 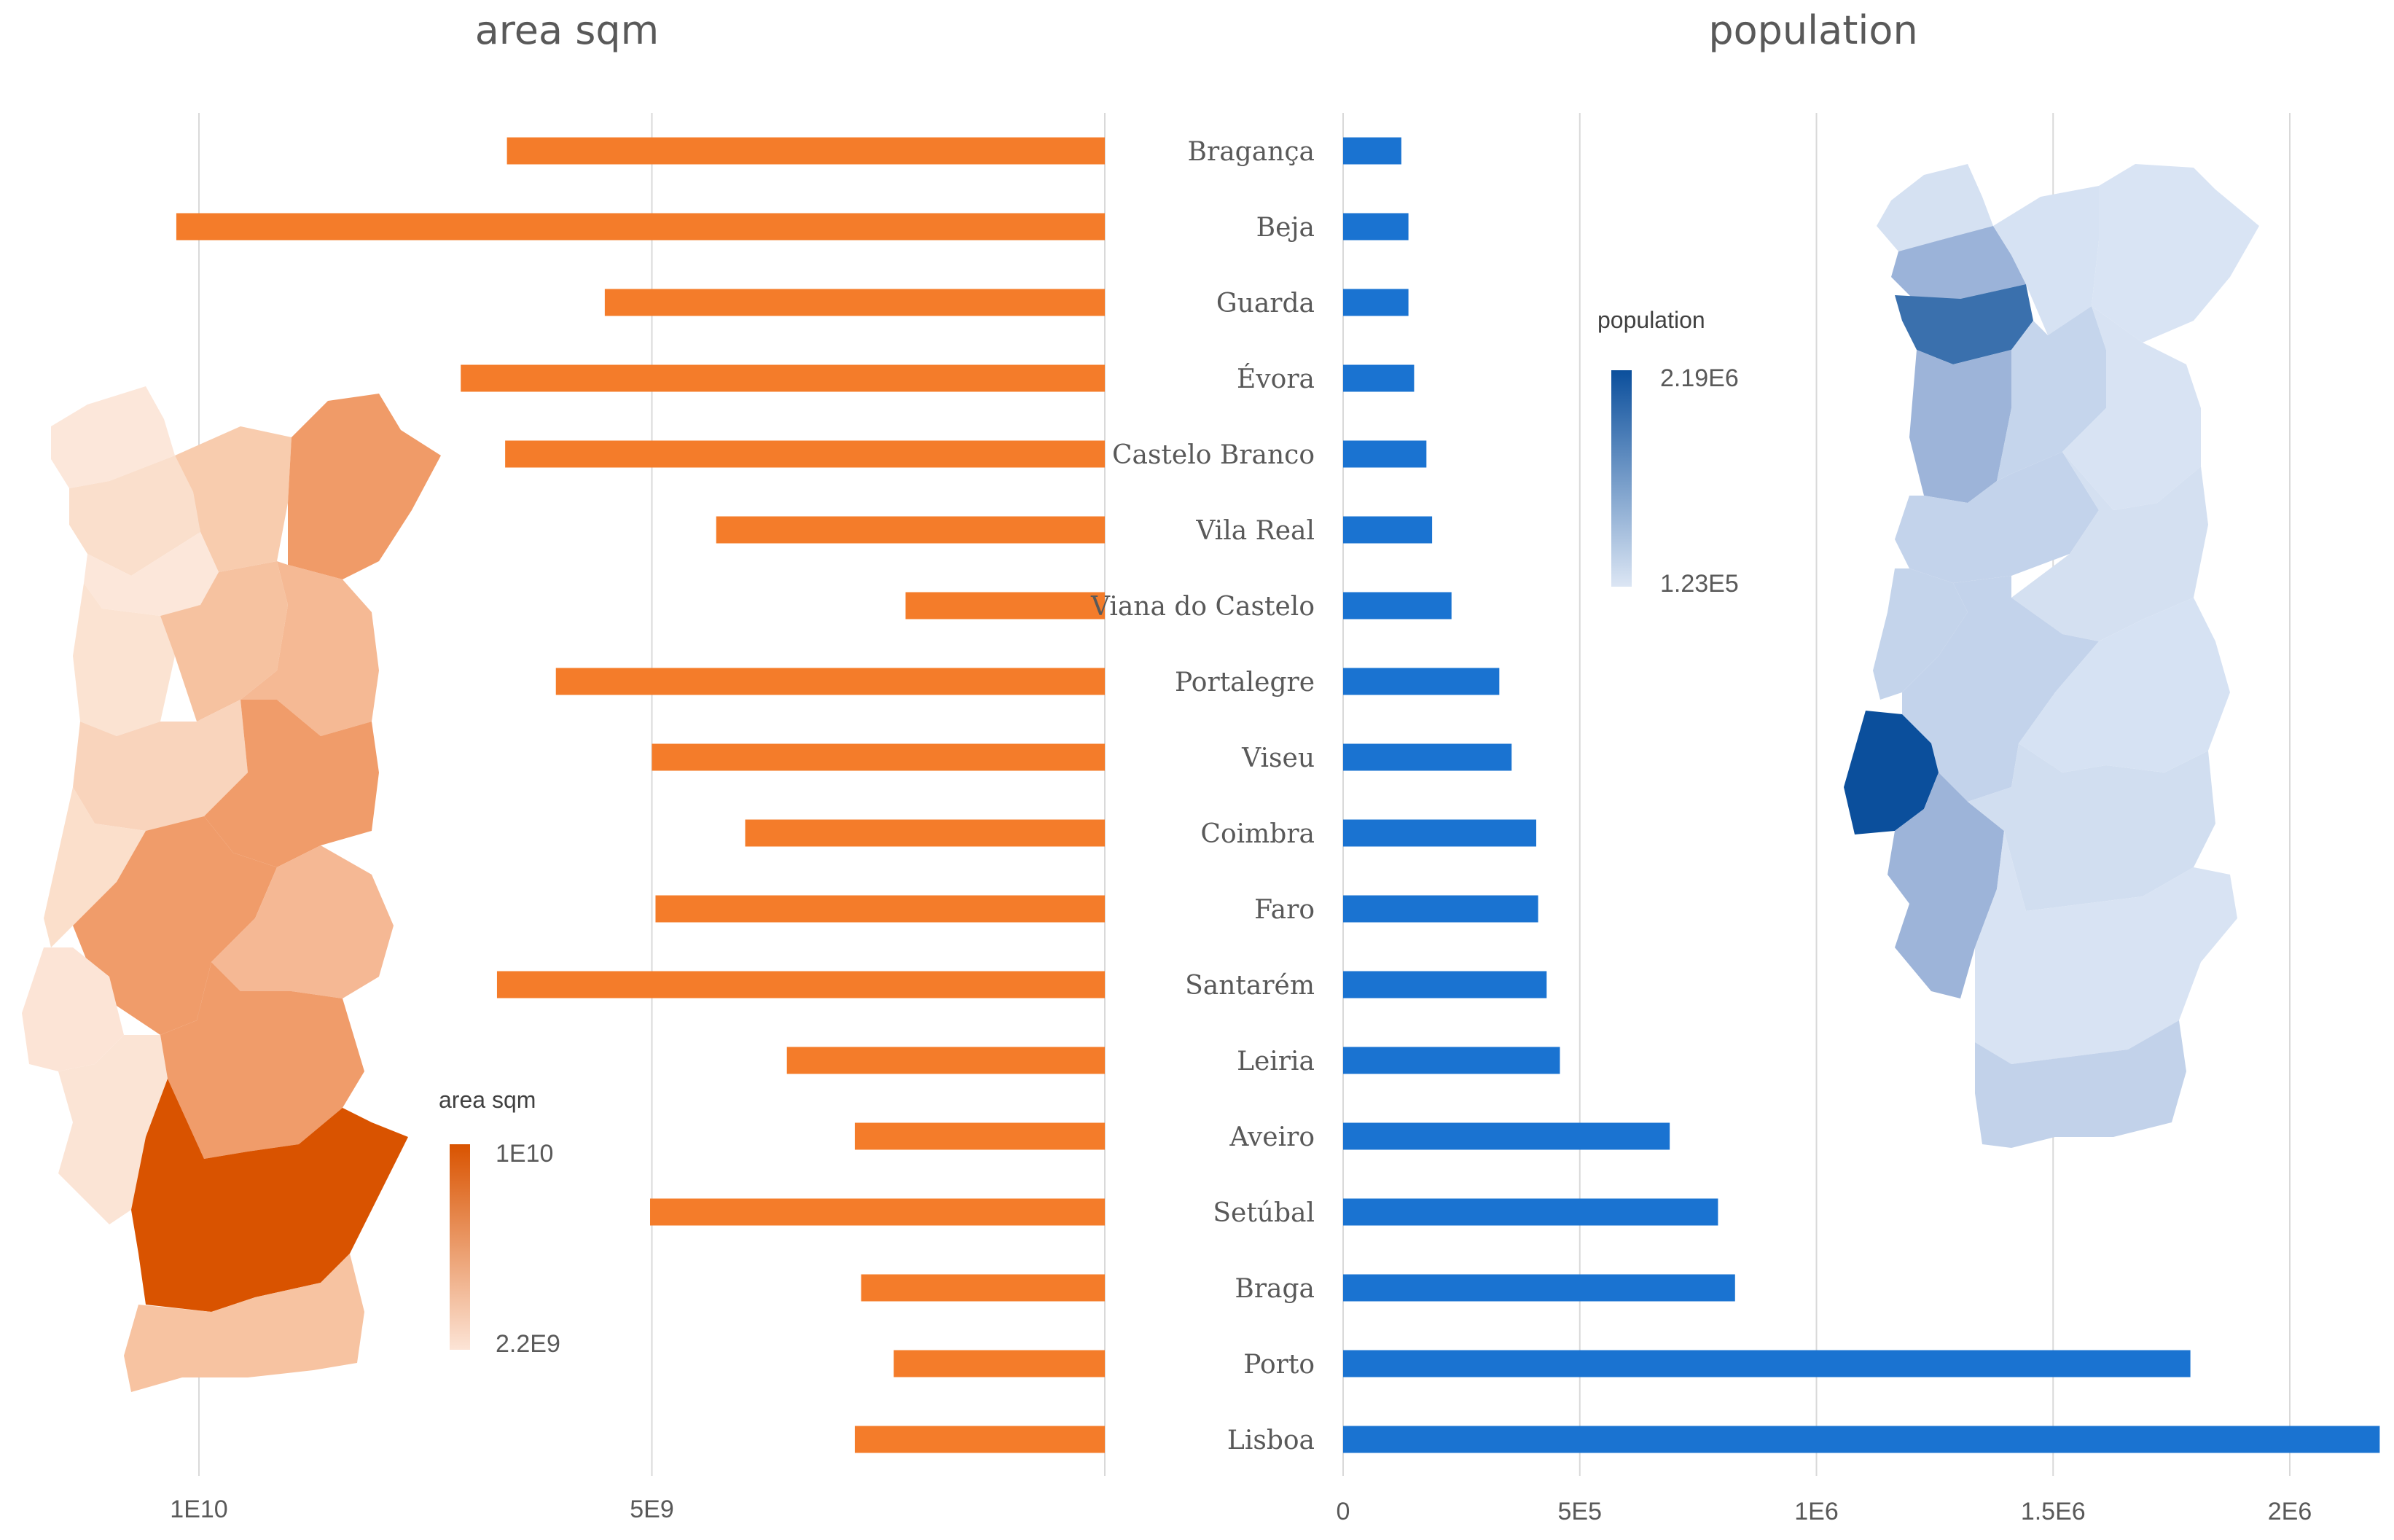 I want to click on area-chart-title: area sqm, so click(x=567, y=30).